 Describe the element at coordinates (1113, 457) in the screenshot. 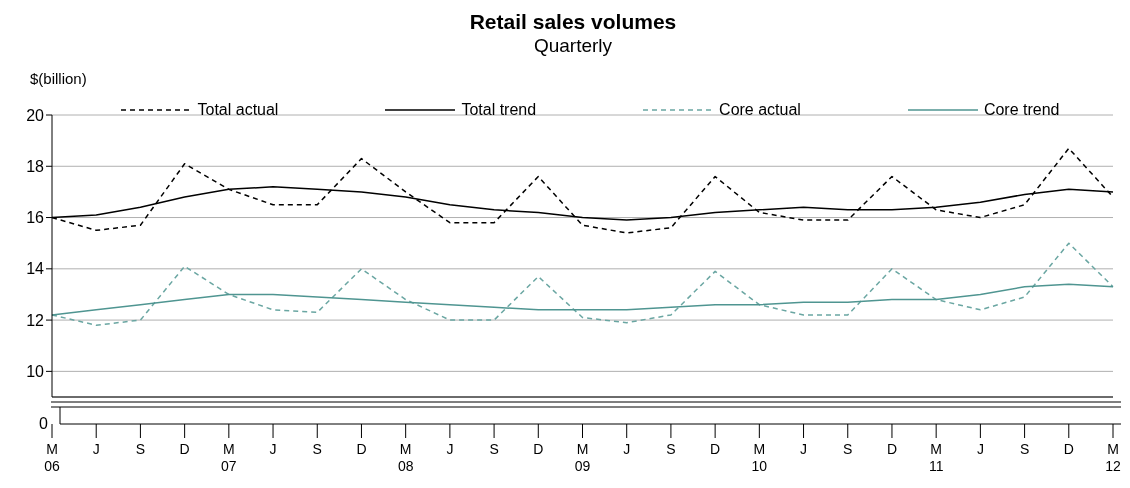

I see `x-tick-label: M 12` at that location.